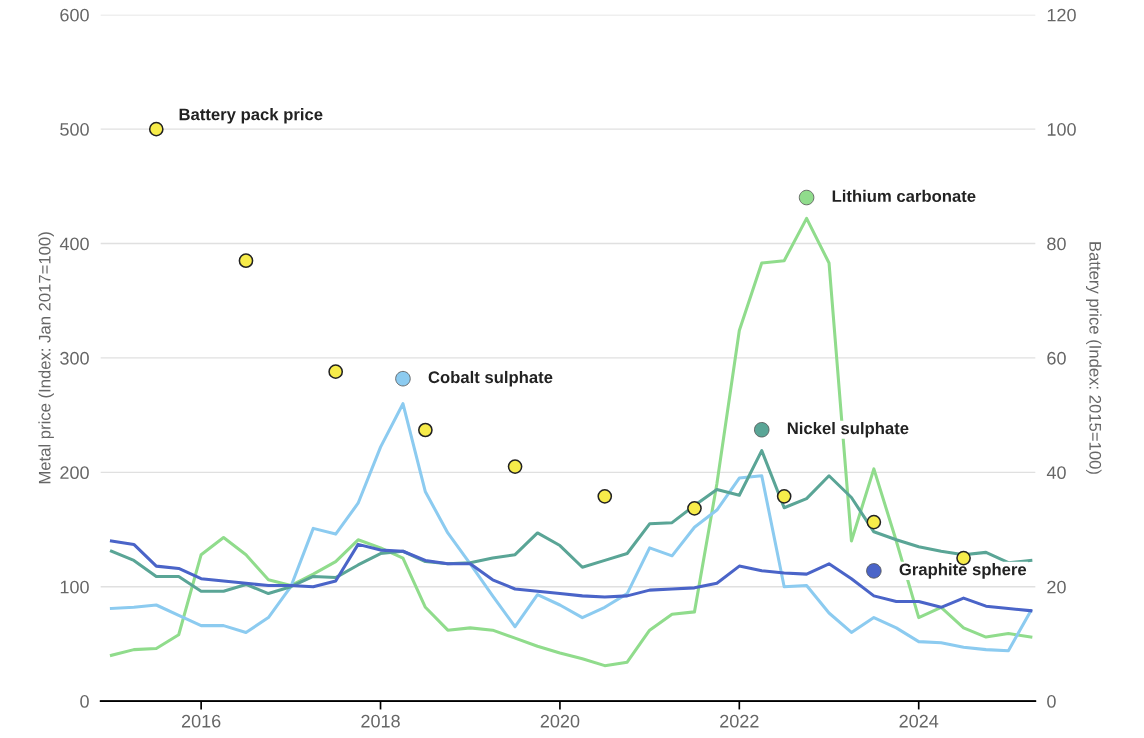 The image size is (1144, 738). I want to click on y-tick-label: 400, so click(74, 244).